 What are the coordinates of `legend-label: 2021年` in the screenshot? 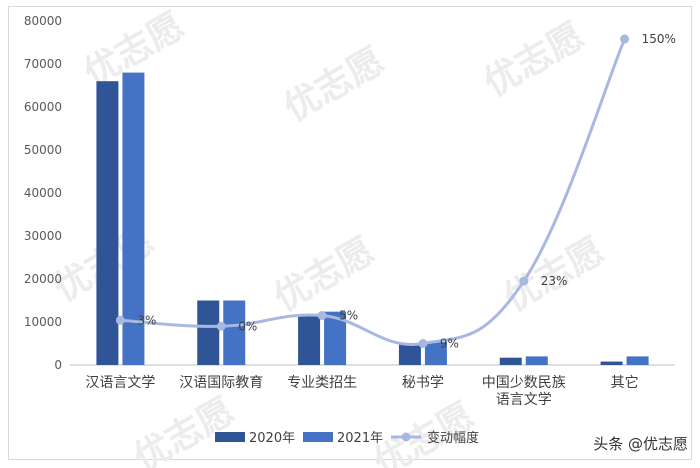 It's located at (360, 438).